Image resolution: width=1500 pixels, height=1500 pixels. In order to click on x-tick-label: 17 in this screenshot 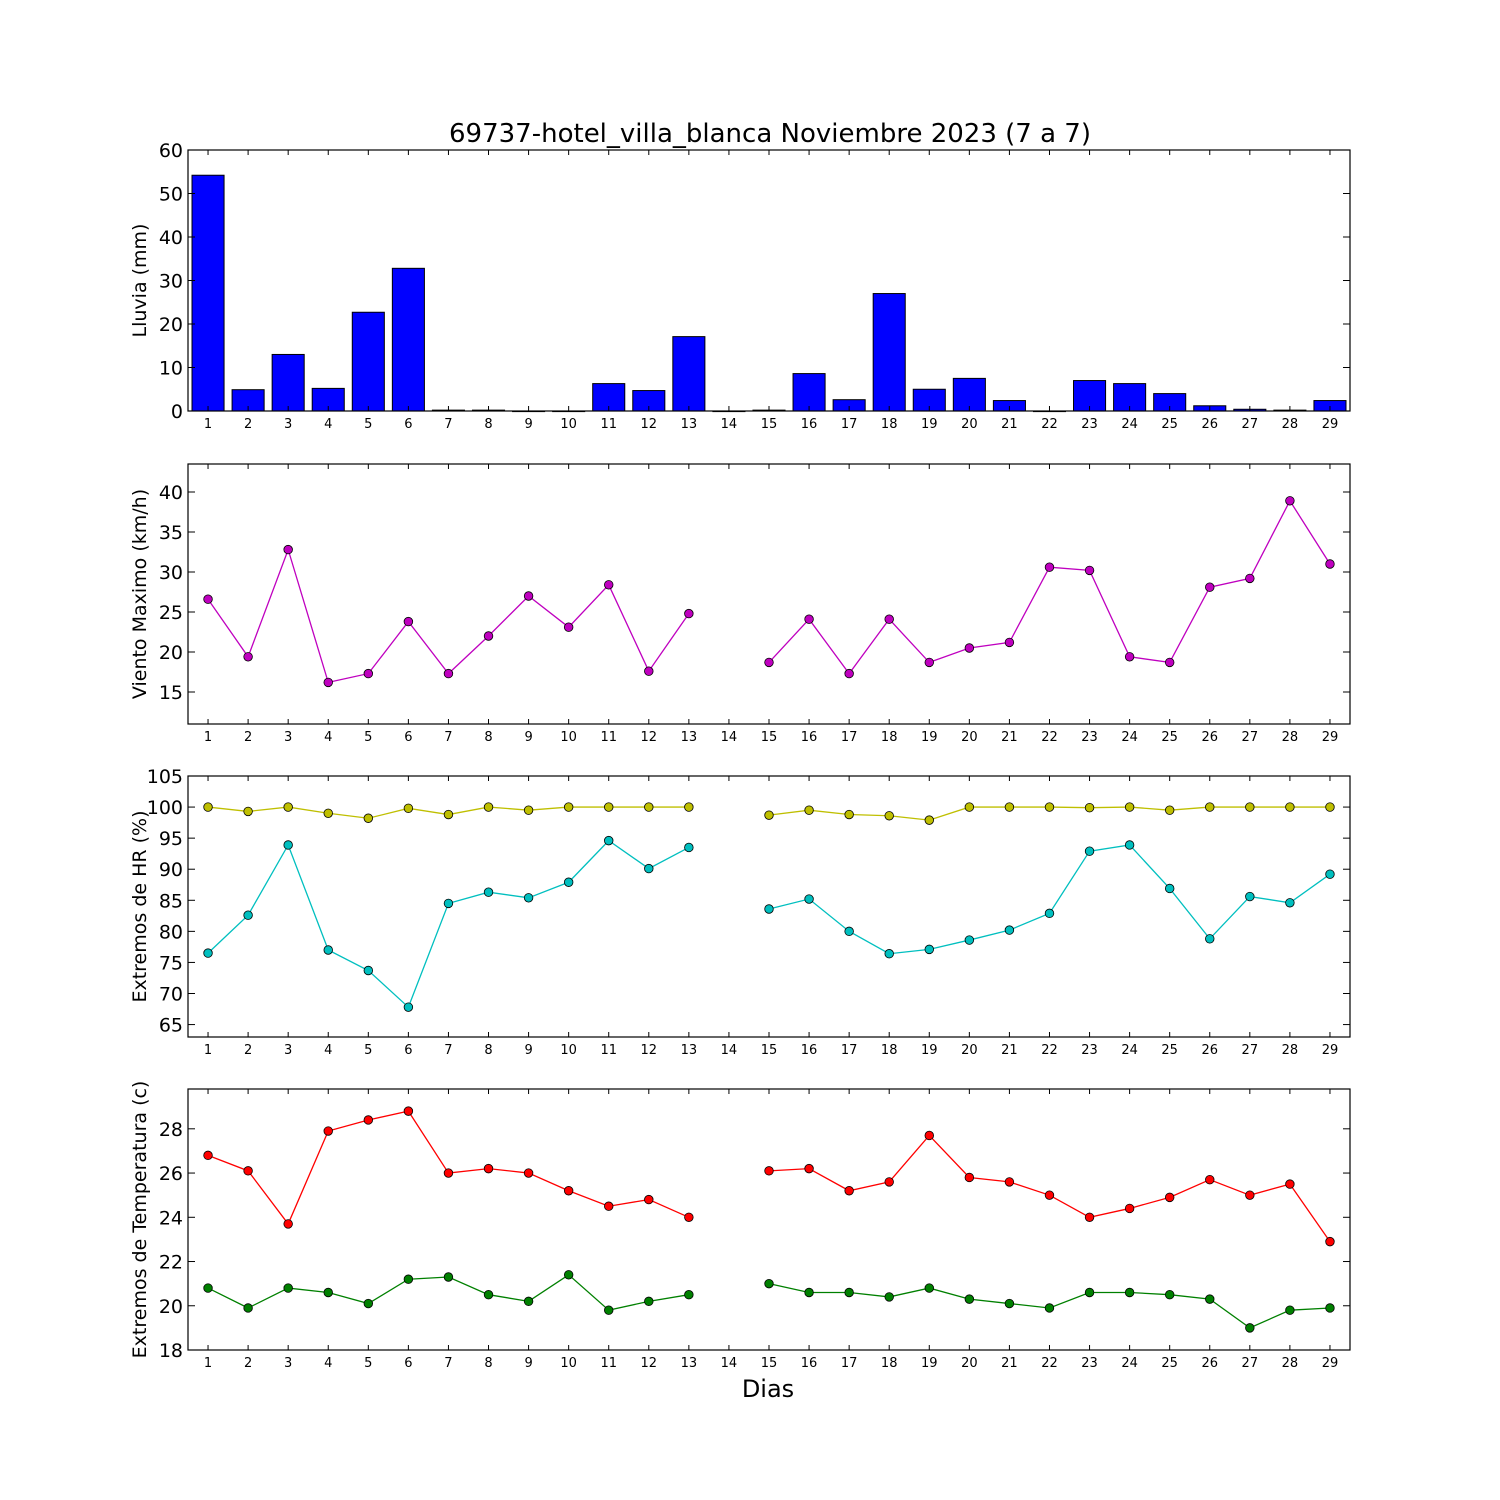, I will do `click(849, 1363)`.